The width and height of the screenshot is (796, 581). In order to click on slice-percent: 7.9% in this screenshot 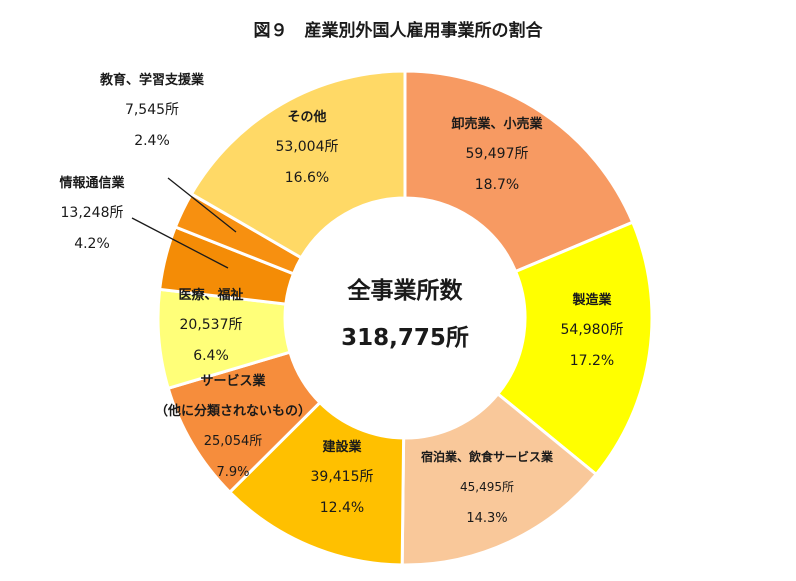, I will do `click(232, 472)`.